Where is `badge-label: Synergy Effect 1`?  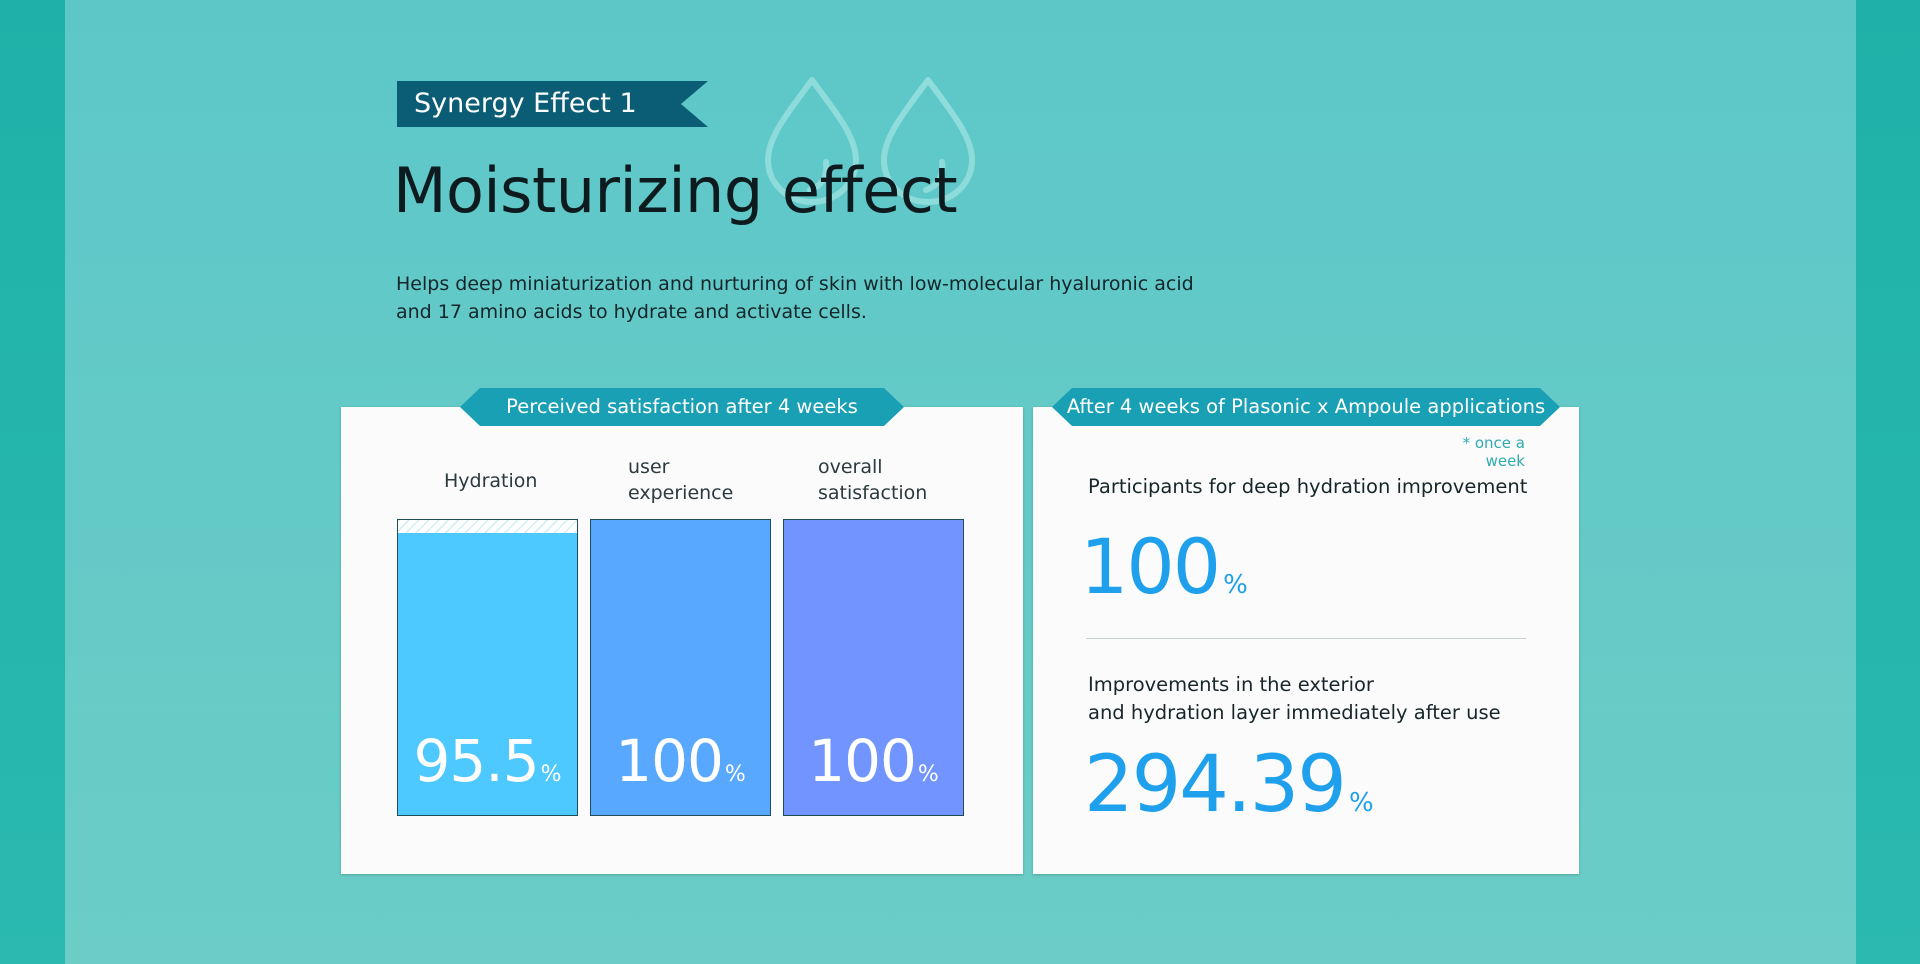
badge-label: Synergy Effect 1 is located at coordinates (525, 103).